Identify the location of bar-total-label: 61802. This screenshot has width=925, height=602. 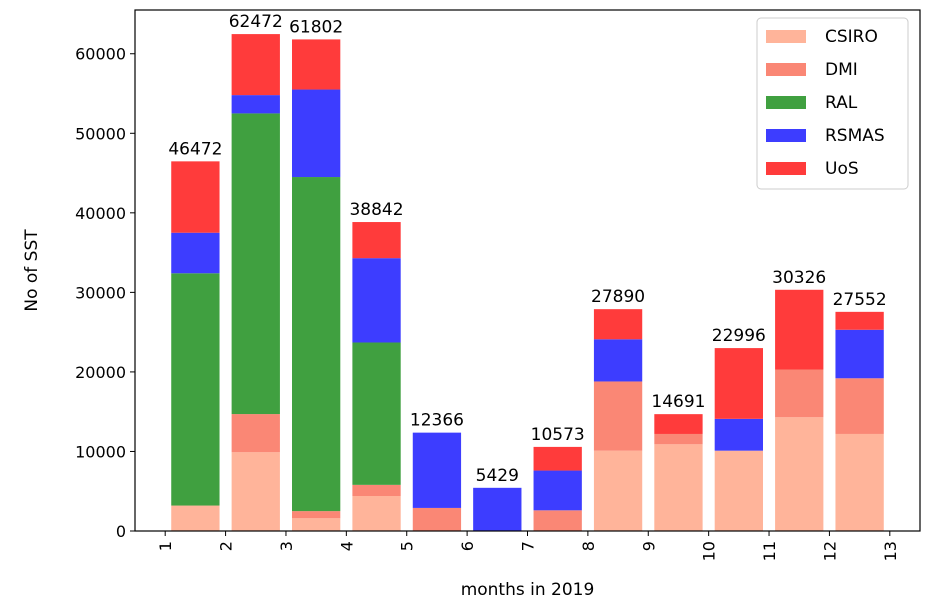
(316, 27).